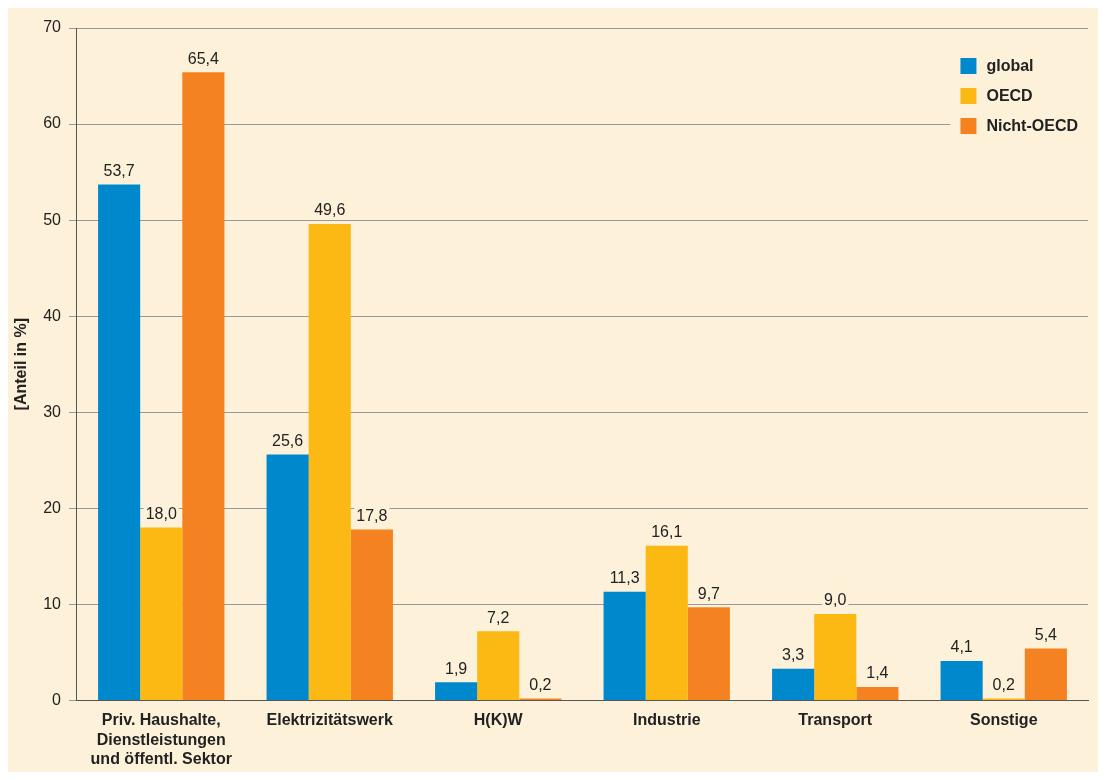 This screenshot has height=780, width=1106. What do you see at coordinates (52, 411) in the screenshot?
I see `y-tick-label: 30` at bounding box center [52, 411].